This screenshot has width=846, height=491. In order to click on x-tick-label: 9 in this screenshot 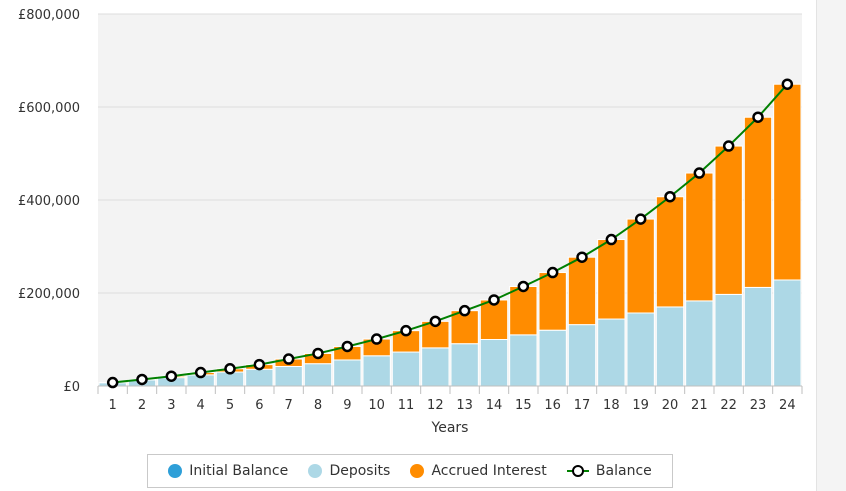, I will do `click(347, 405)`.